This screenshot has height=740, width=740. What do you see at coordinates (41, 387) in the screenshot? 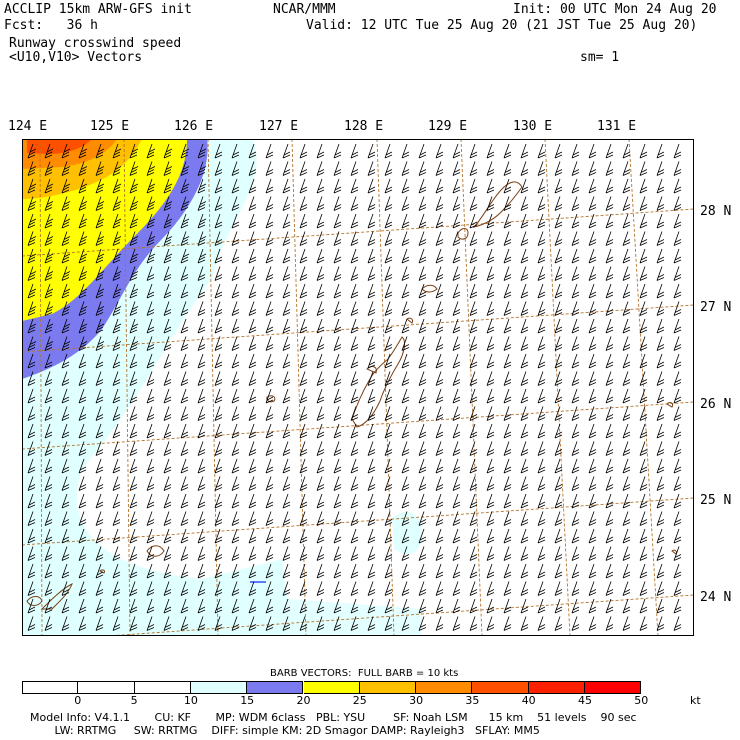
I see `meridian-124e` at bounding box center [41, 387].